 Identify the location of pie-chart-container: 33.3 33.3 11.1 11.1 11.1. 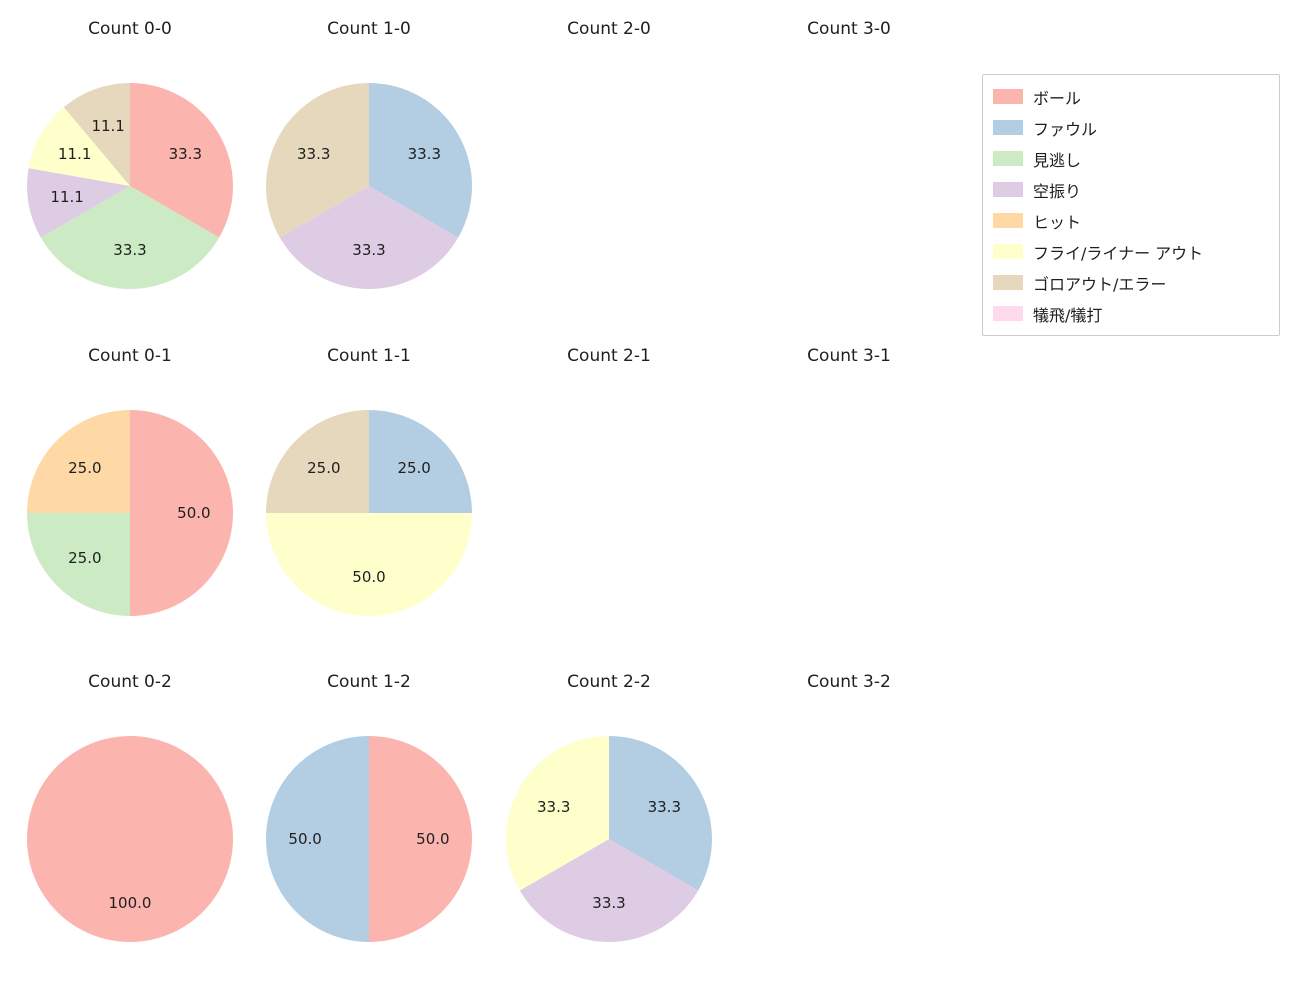
(130, 186).